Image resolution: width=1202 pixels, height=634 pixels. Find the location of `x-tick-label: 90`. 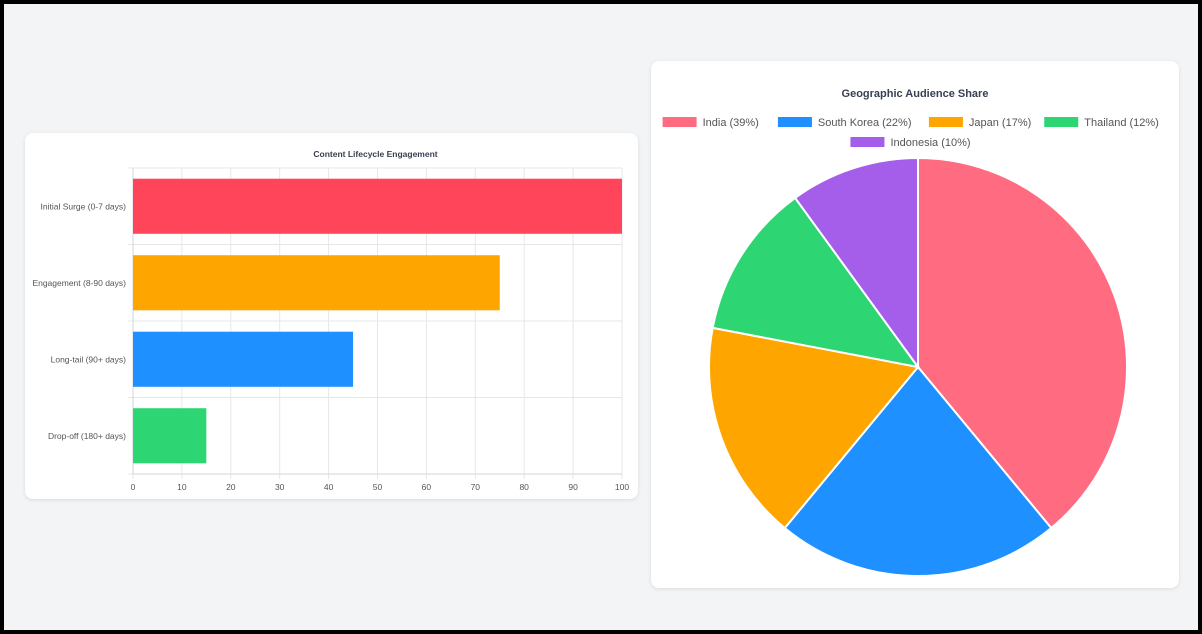

x-tick-label: 90 is located at coordinates (573, 487).